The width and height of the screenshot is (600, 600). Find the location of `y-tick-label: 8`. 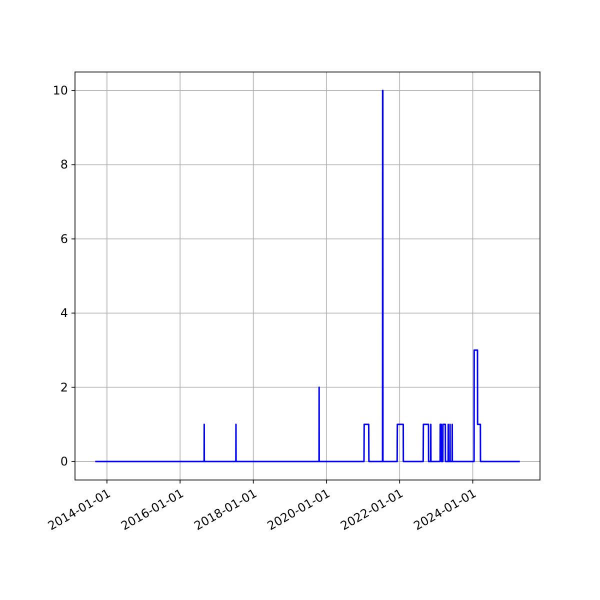

y-tick-label: 8 is located at coordinates (64, 165).